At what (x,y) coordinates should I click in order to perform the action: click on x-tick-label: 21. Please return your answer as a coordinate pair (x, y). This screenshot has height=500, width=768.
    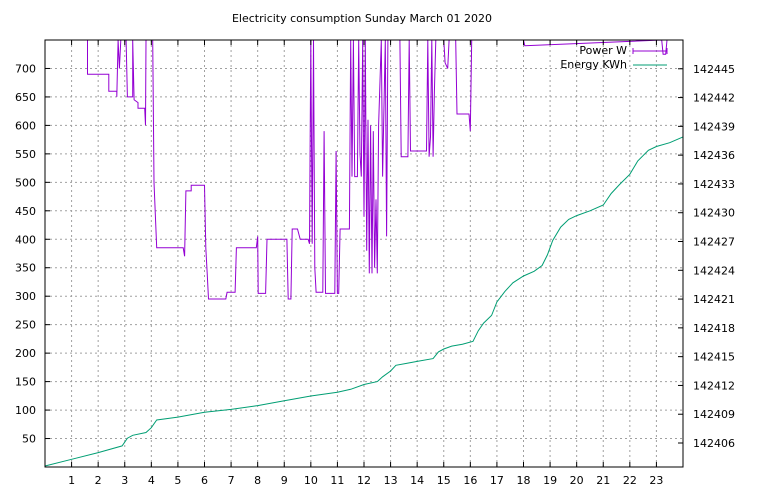
    Looking at the image, I should click on (603, 480).